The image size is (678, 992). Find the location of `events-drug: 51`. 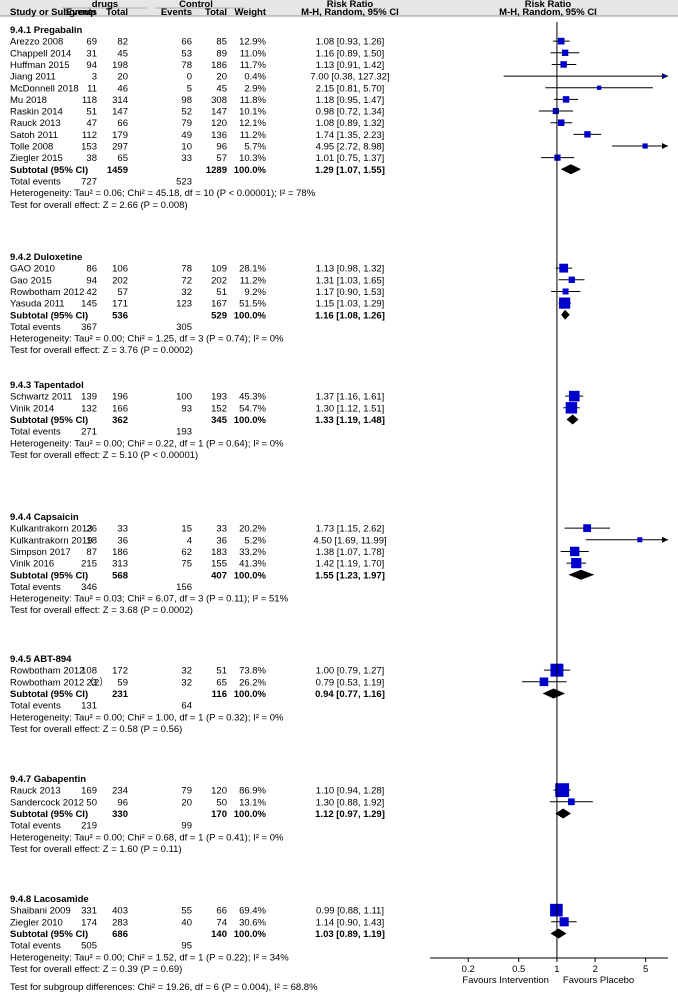

events-drug: 51 is located at coordinates (91, 112).